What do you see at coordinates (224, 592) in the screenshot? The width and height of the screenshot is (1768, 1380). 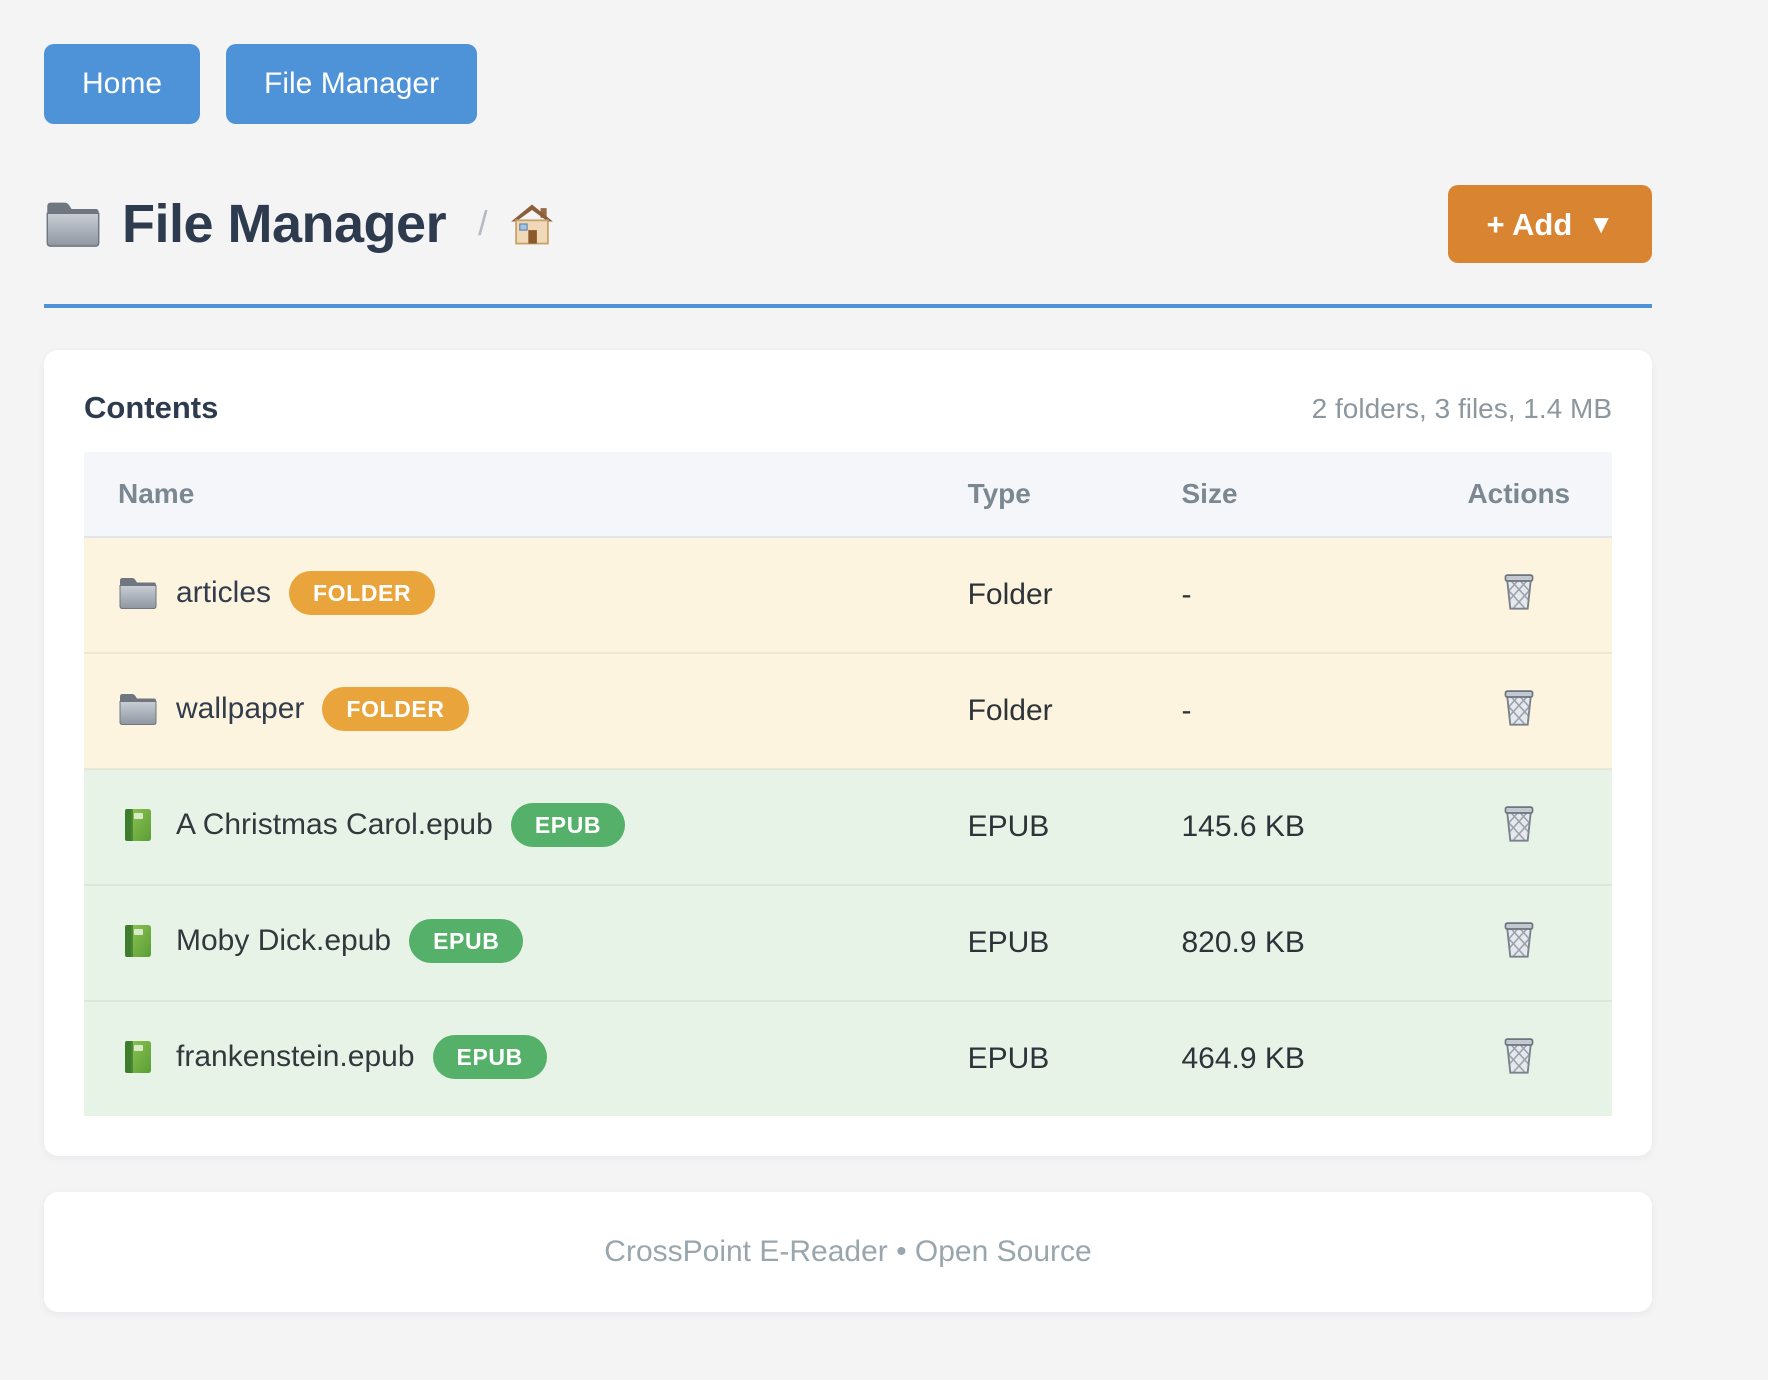 I see `file-name-link: articles` at bounding box center [224, 592].